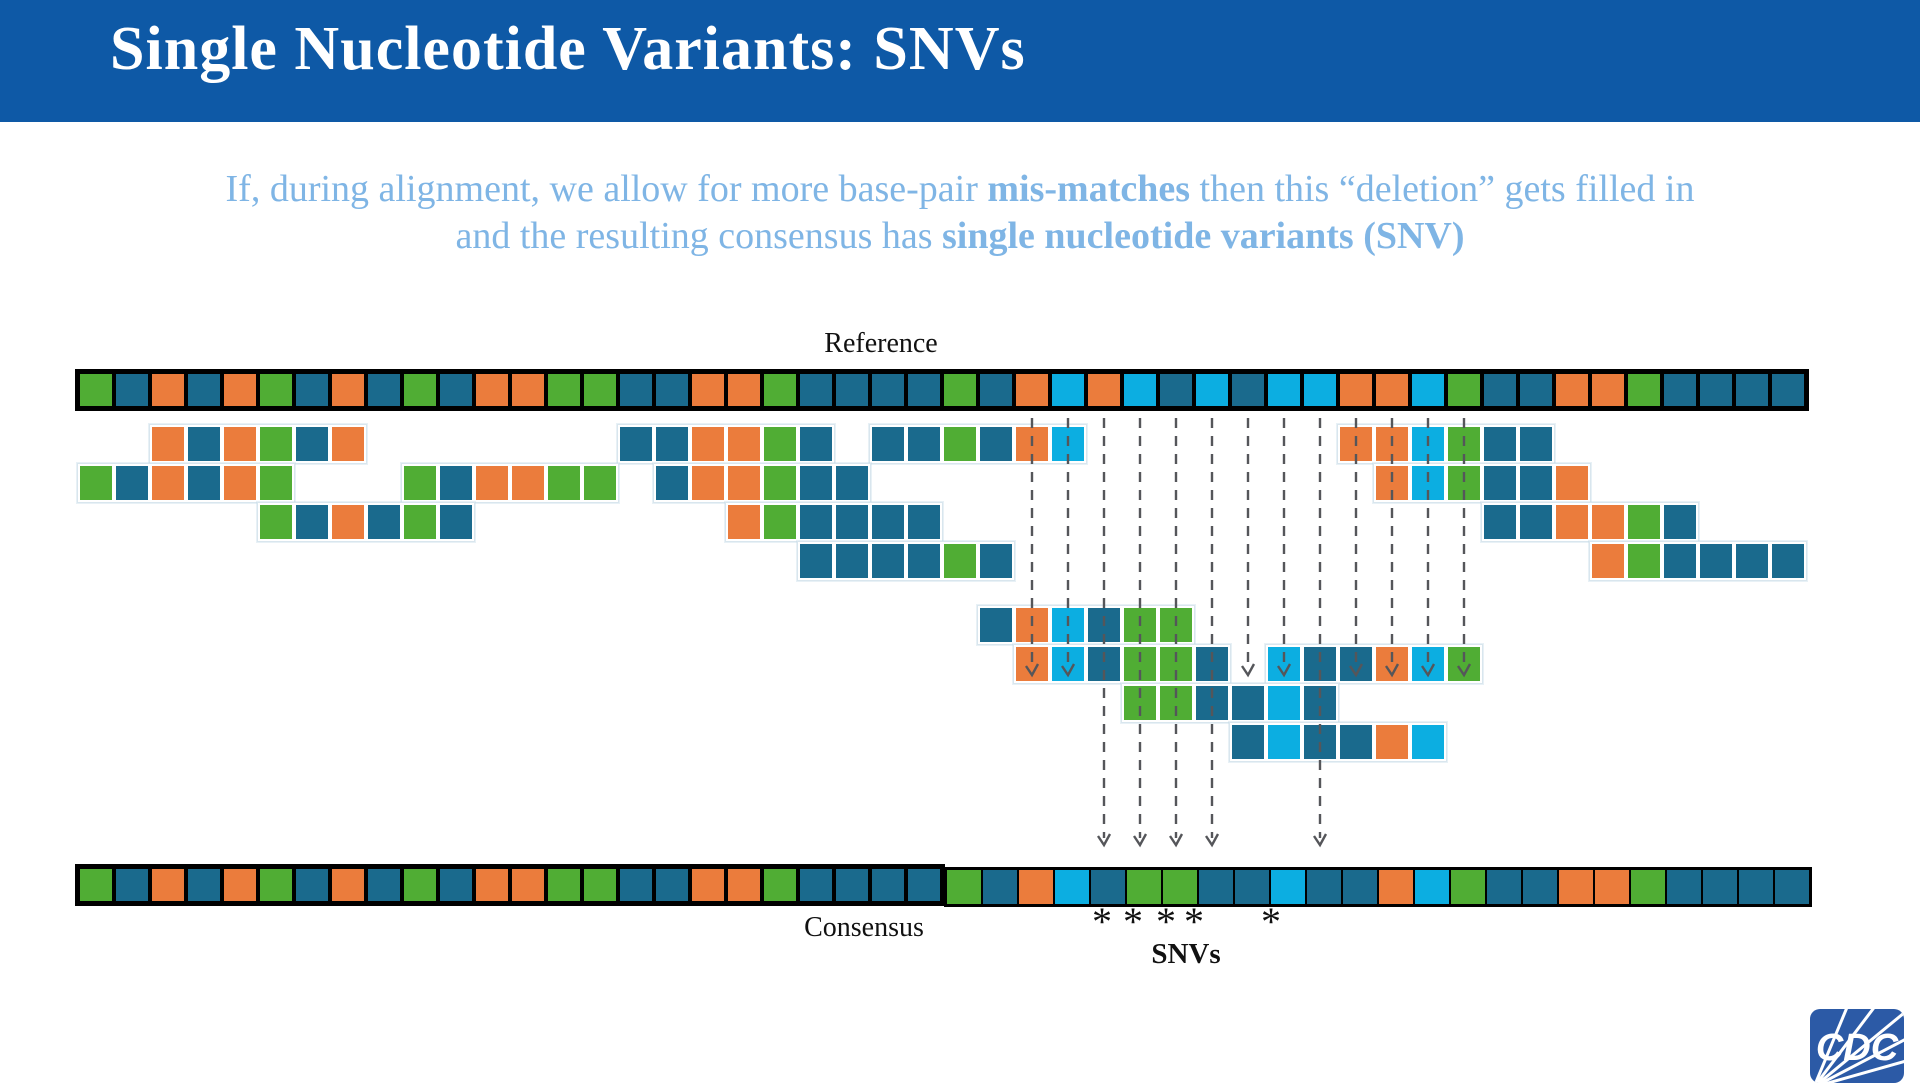 The image size is (1920, 1088). Describe the element at coordinates (1186, 954) in the screenshot. I see `snvs-label: SNVs` at that location.